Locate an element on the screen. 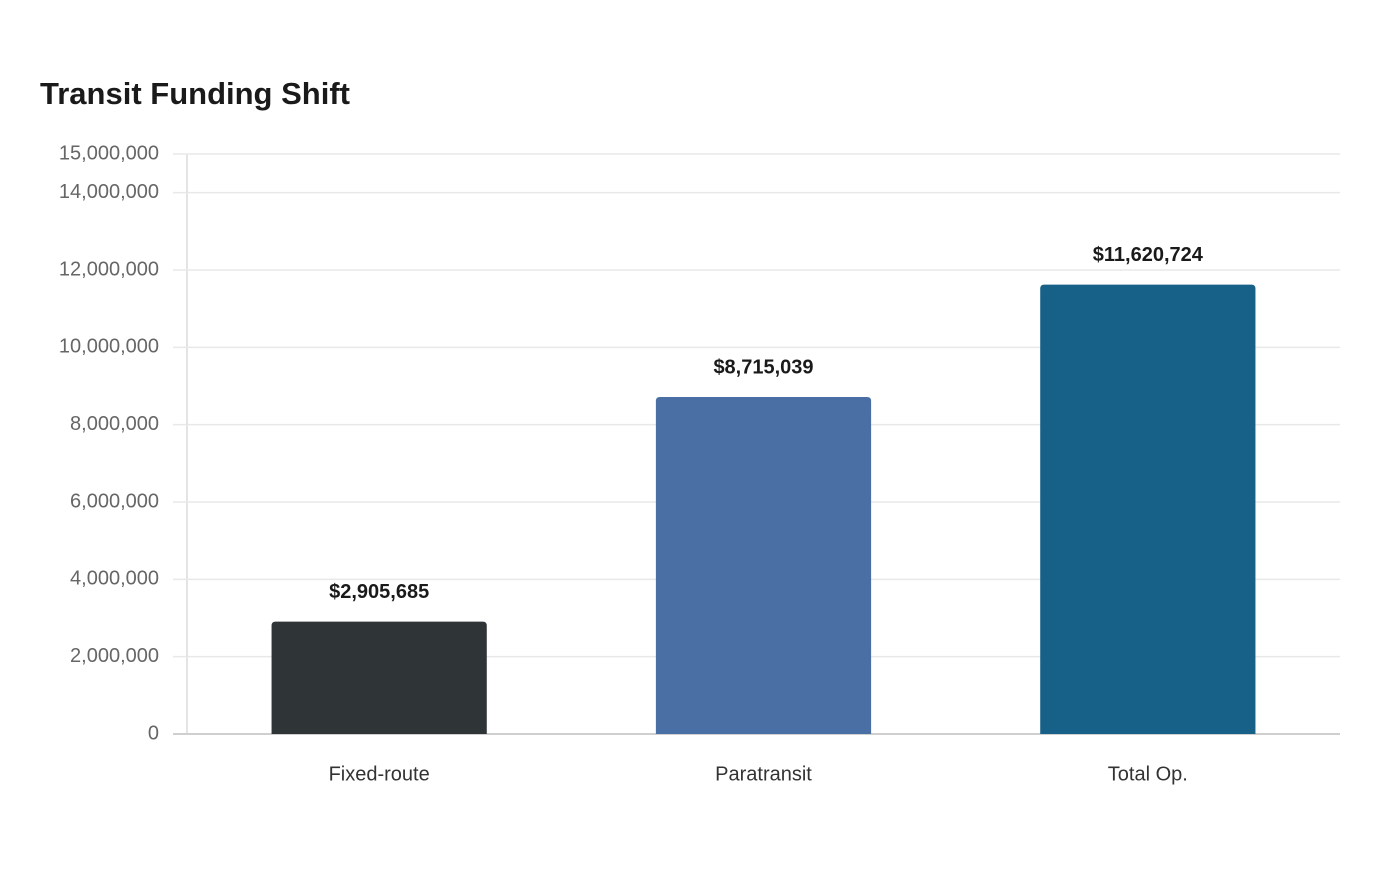 Image resolution: width=1400 pixels, height=880 pixels. y-tick-label: 4,000,000 is located at coordinates (114, 579).